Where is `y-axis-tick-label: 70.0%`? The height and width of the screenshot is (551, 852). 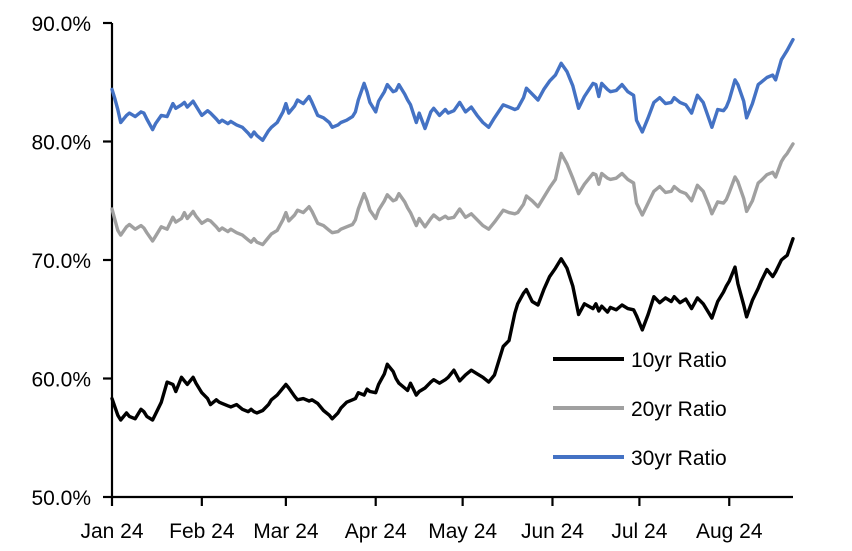
y-axis-tick-label: 70.0% is located at coordinates (61, 261).